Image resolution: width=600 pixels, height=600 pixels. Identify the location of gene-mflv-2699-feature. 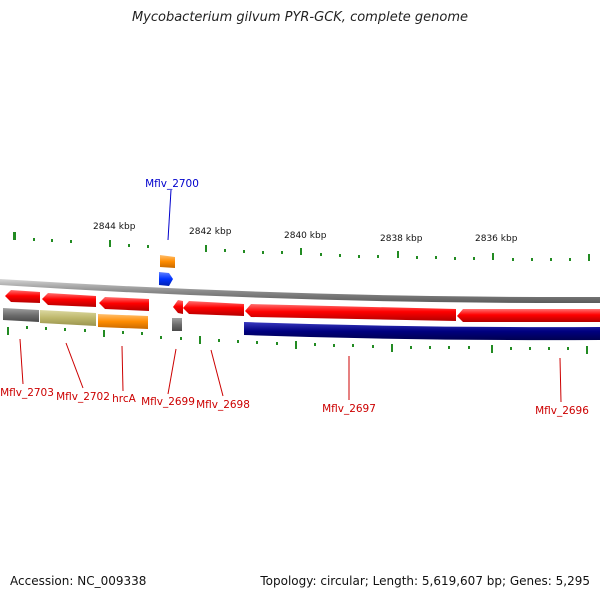
(177, 324).